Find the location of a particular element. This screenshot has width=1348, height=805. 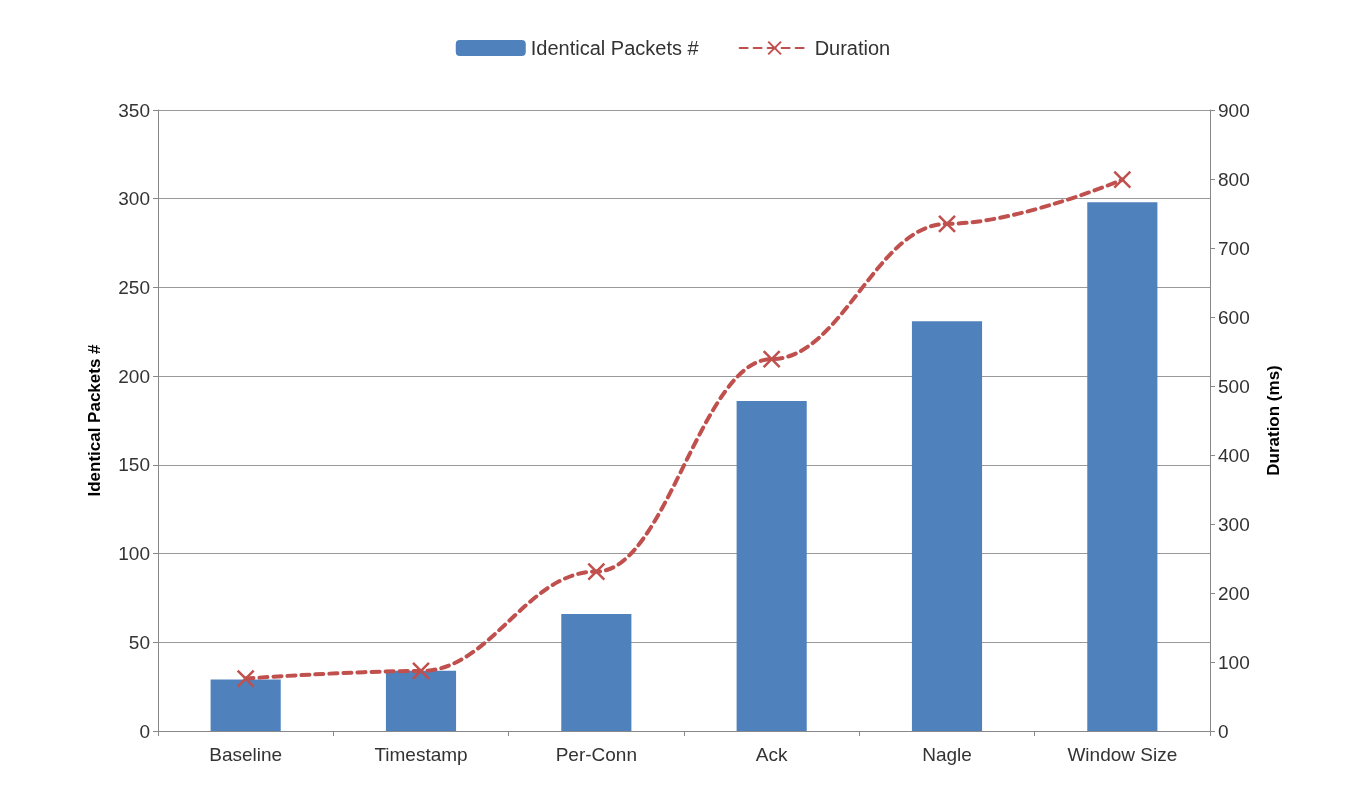

y-axis-title: Identical Packets # is located at coordinates (94, 420).